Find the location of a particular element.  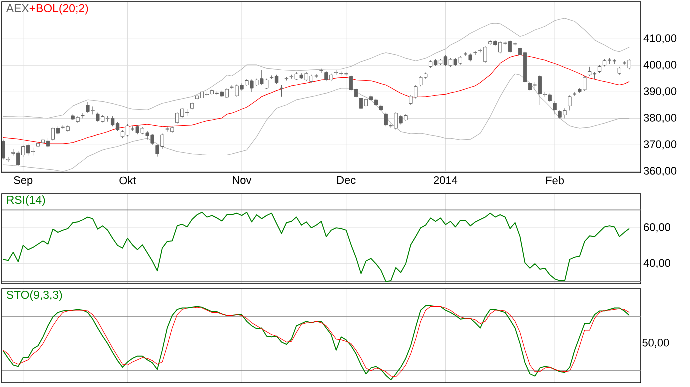

y-tick-label: 60,00 is located at coordinates (657, 228).